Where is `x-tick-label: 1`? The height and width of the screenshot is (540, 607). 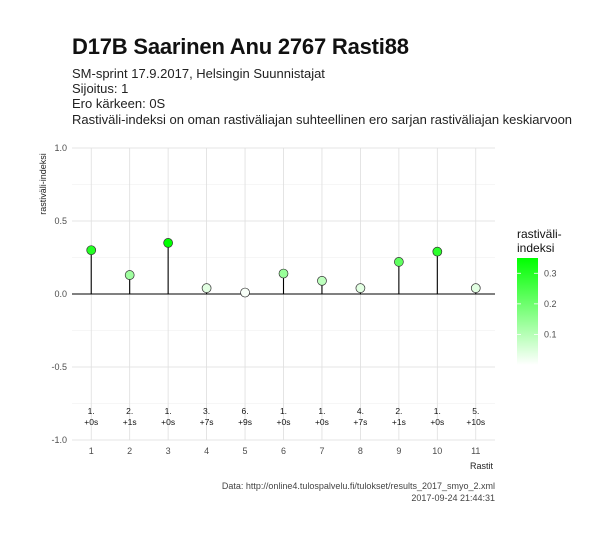 x-tick-label: 1 is located at coordinates (91, 451).